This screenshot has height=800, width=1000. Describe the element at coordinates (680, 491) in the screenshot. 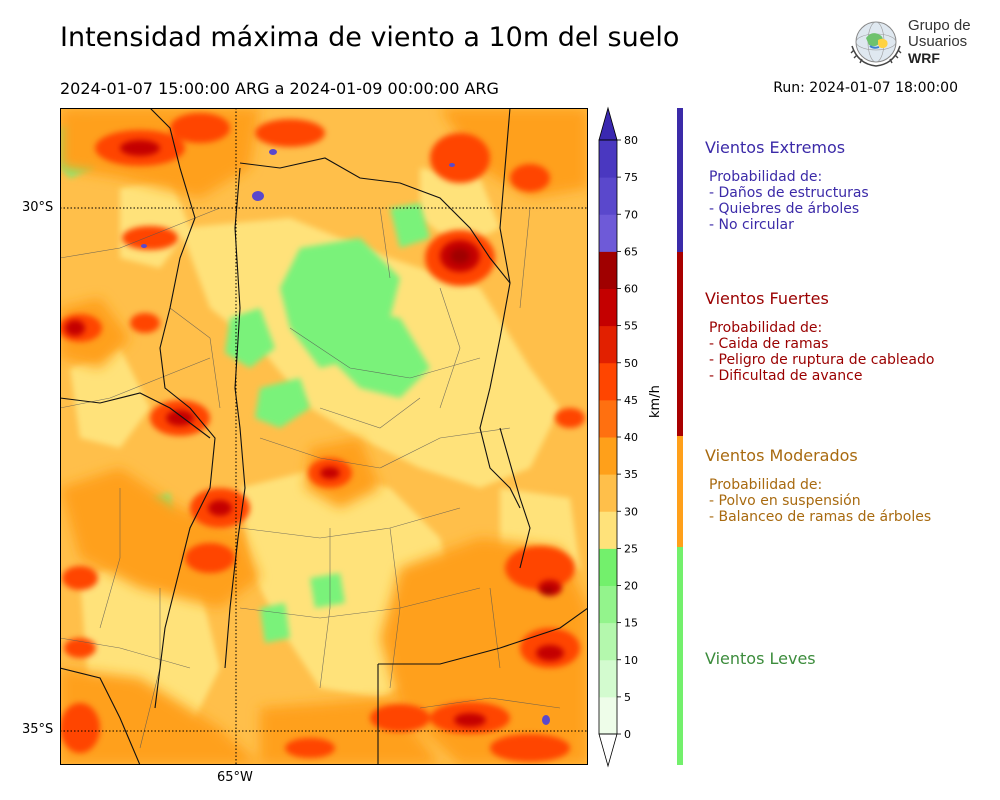

I see `category-bar-moderate` at that location.